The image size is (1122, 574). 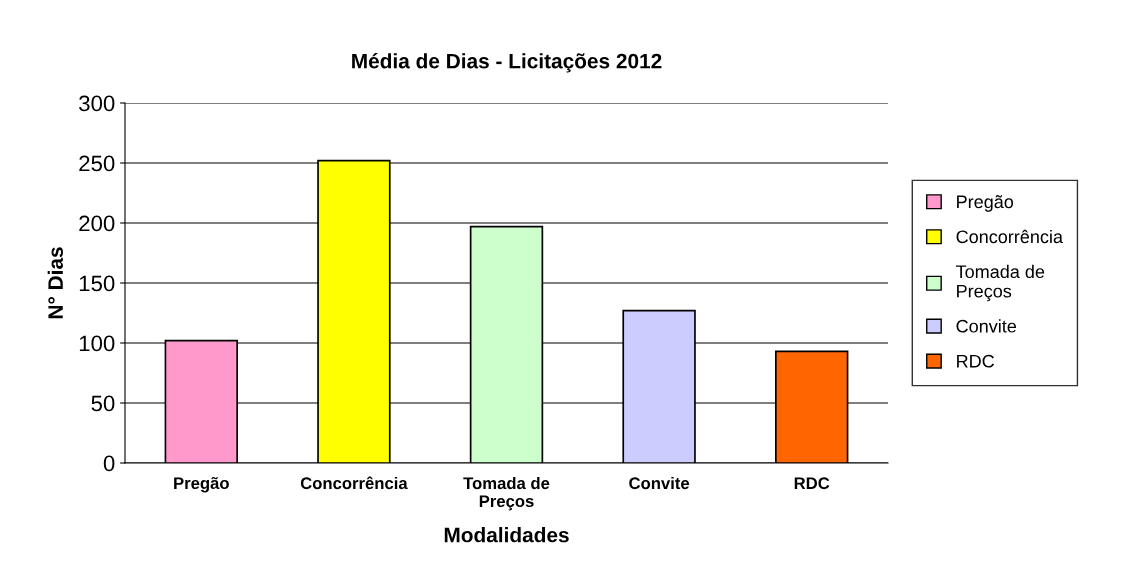 What do you see at coordinates (55, 283) in the screenshot?
I see `y-axis-title: N° Dias` at bounding box center [55, 283].